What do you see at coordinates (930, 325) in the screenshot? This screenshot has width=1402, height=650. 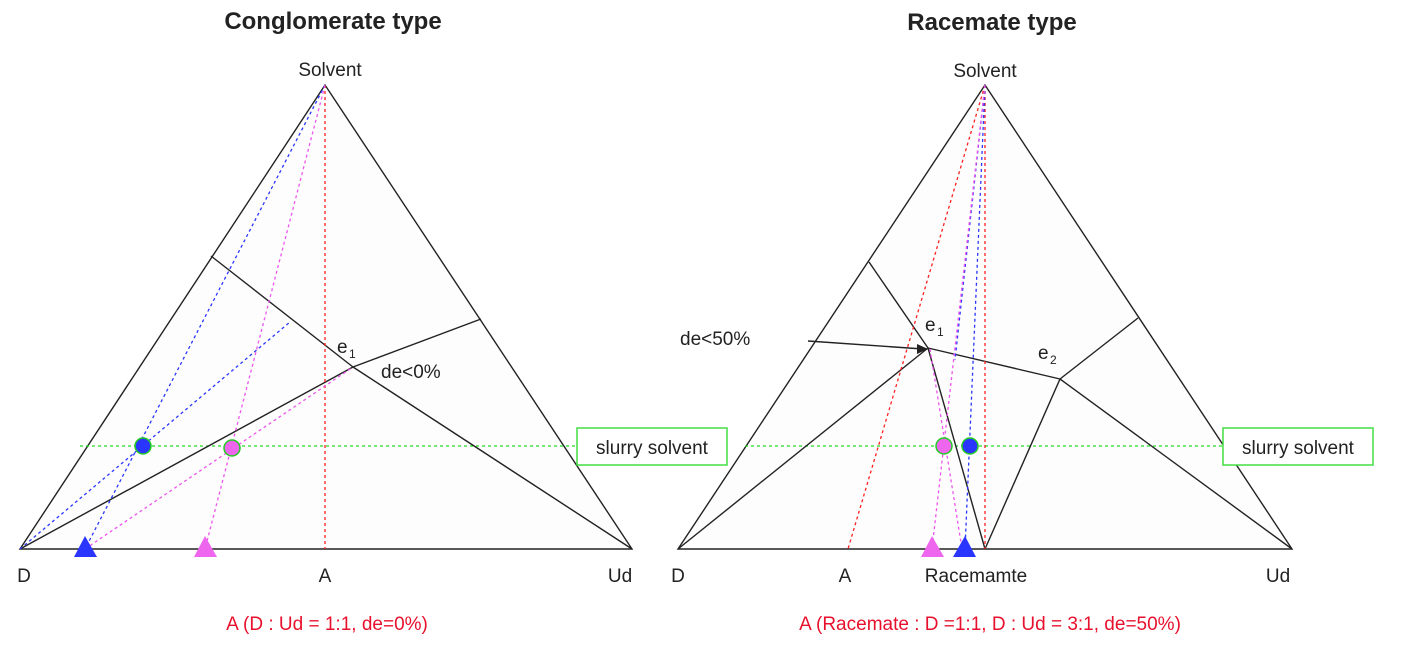 I see `racemate-e1-label: e` at bounding box center [930, 325].